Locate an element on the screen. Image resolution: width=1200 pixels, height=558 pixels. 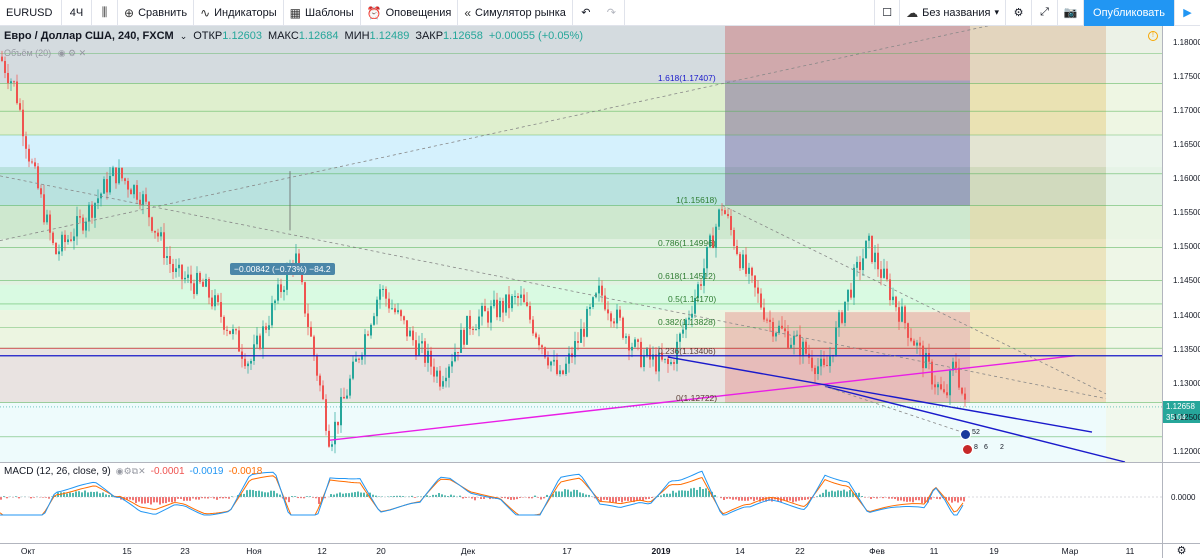
symbol-search: EURUSD is located at coordinates (31, 13).